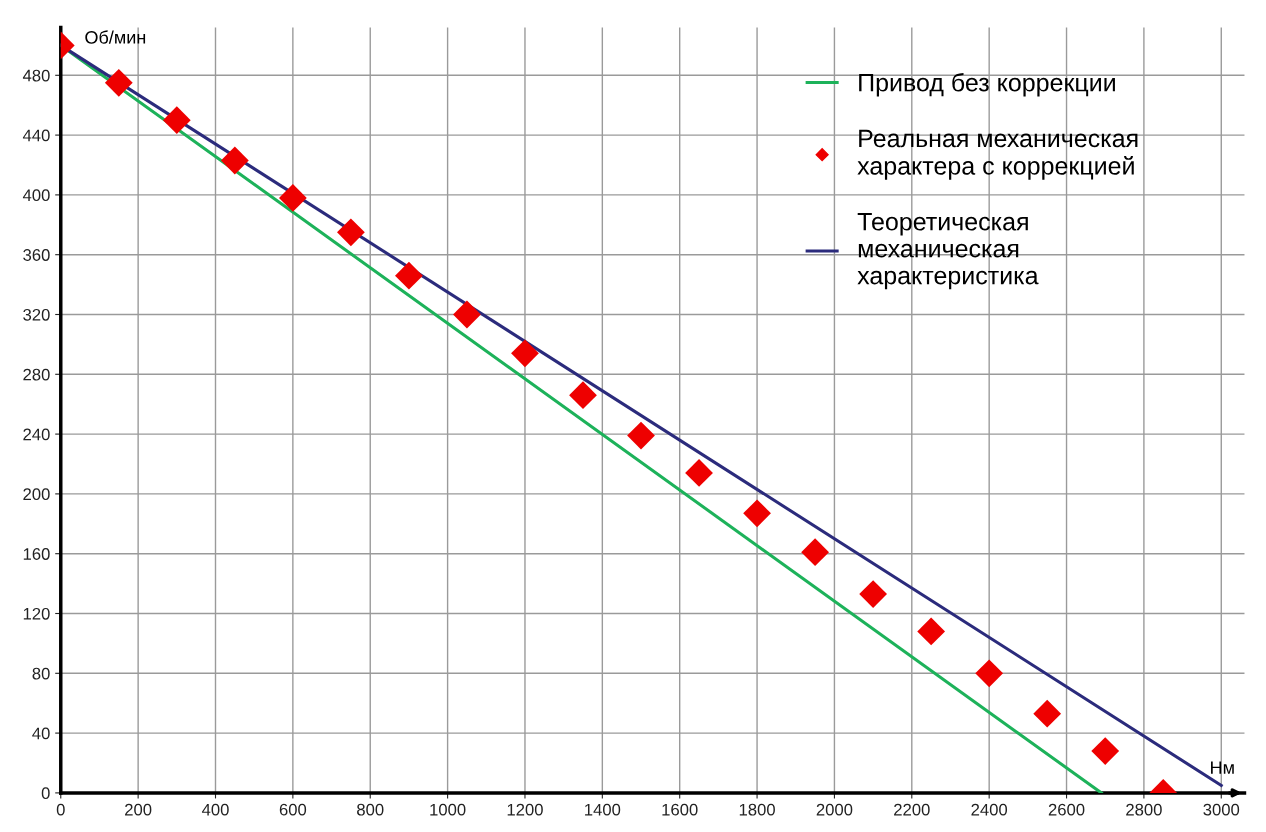 Image resolution: width=1266 pixels, height=832 pixels. What do you see at coordinates (1144, 809) in the screenshot?
I see `x-tick-label: 2800` at bounding box center [1144, 809].